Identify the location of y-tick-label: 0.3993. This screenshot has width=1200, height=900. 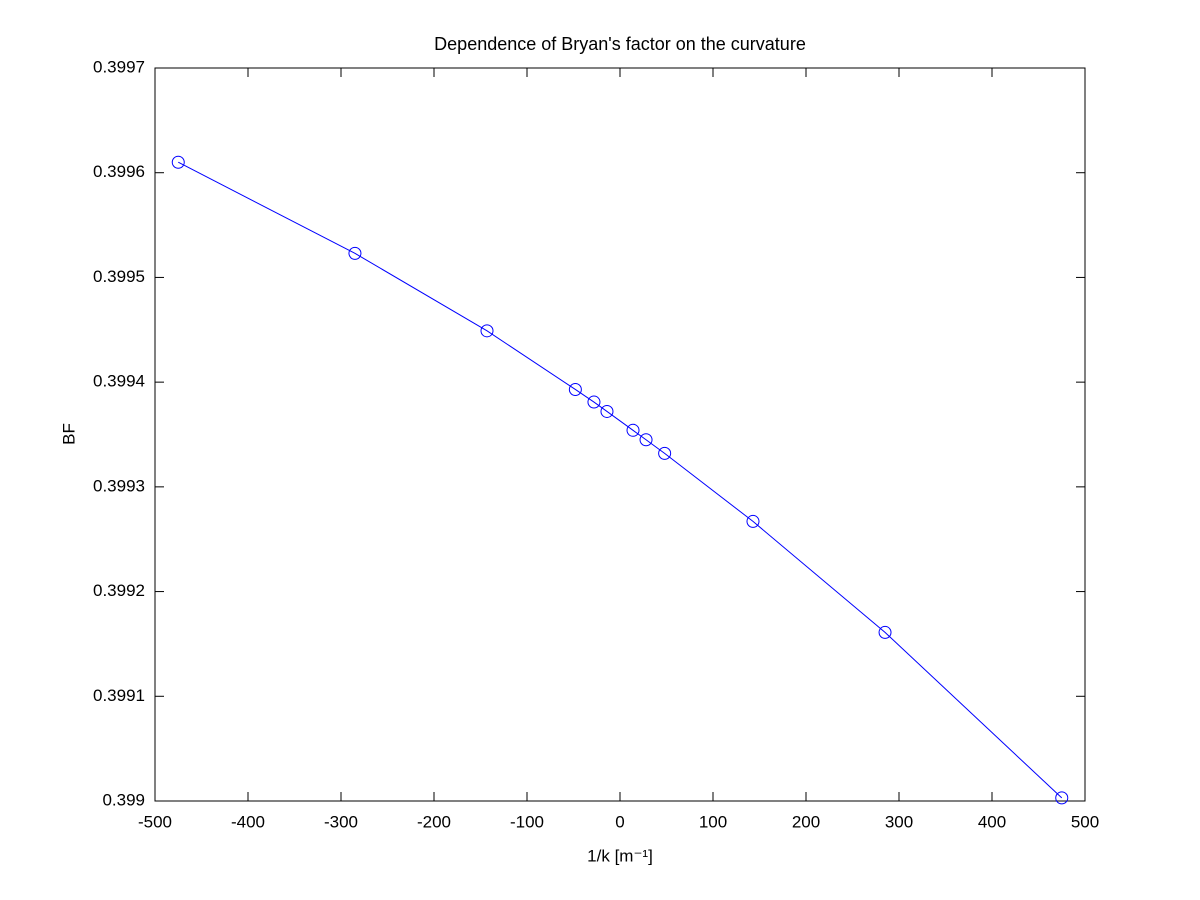
(119, 485).